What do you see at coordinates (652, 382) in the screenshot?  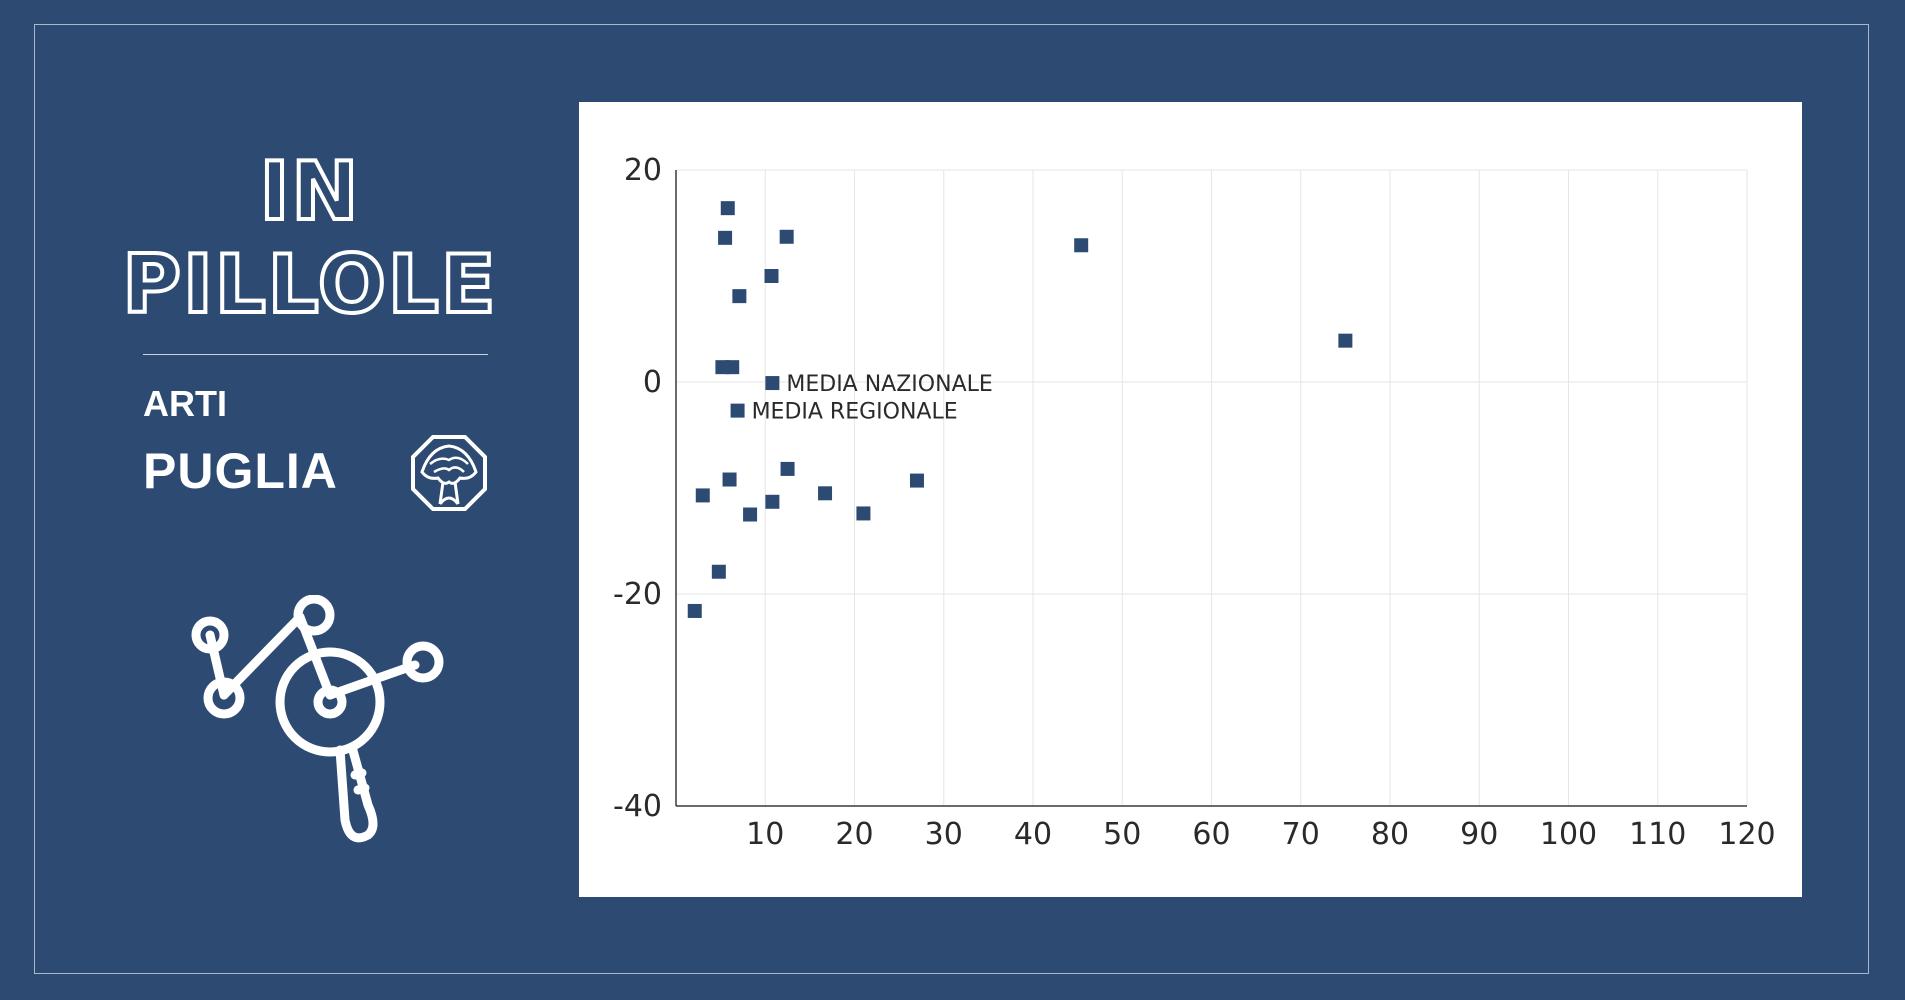 I see `y-tick-label: 0` at bounding box center [652, 382].